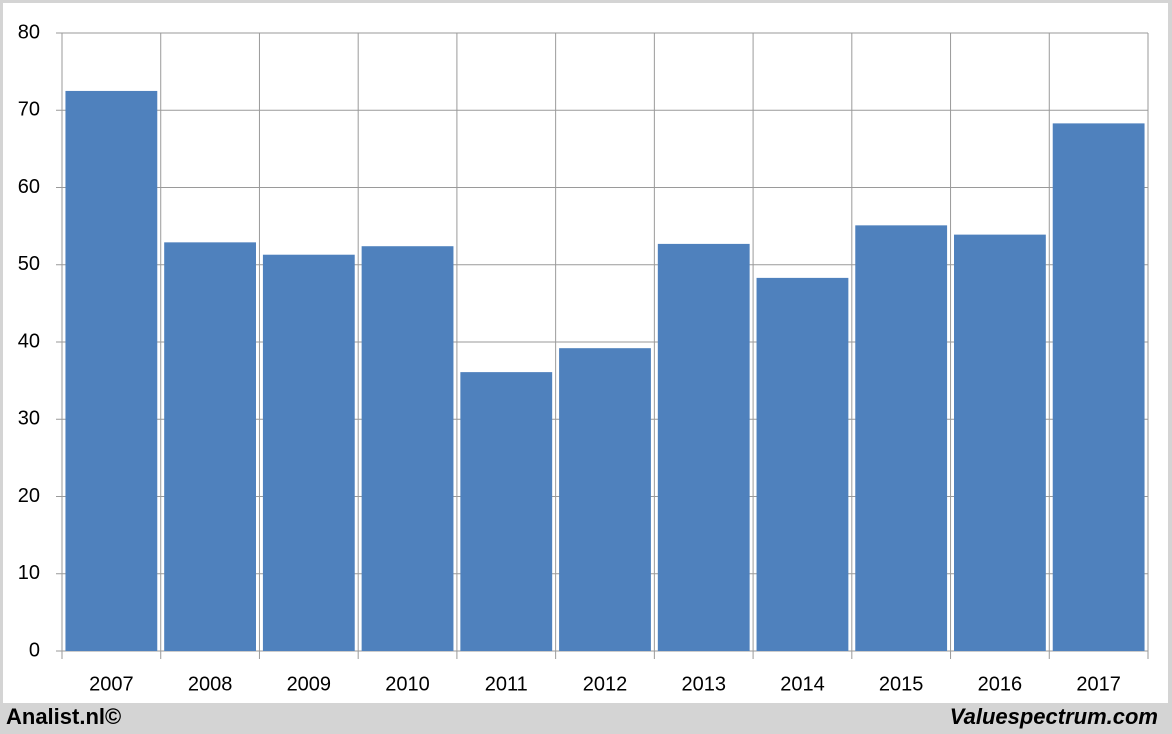 This screenshot has width=1172, height=734. What do you see at coordinates (901, 684) in the screenshot?
I see `x-tick-label: 2015` at bounding box center [901, 684].